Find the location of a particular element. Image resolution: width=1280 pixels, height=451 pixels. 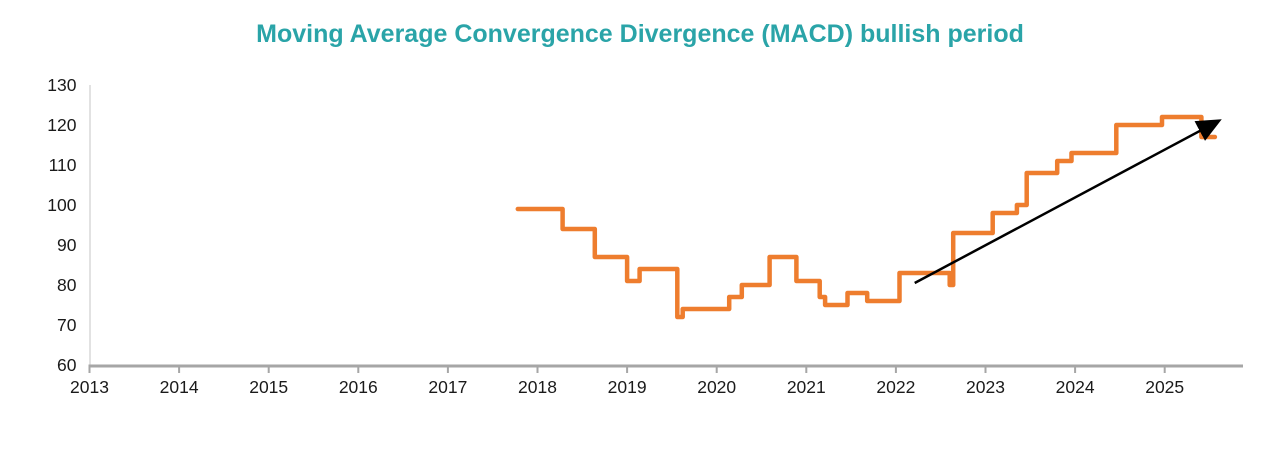

x-tick-label: 2019 is located at coordinates (627, 387).